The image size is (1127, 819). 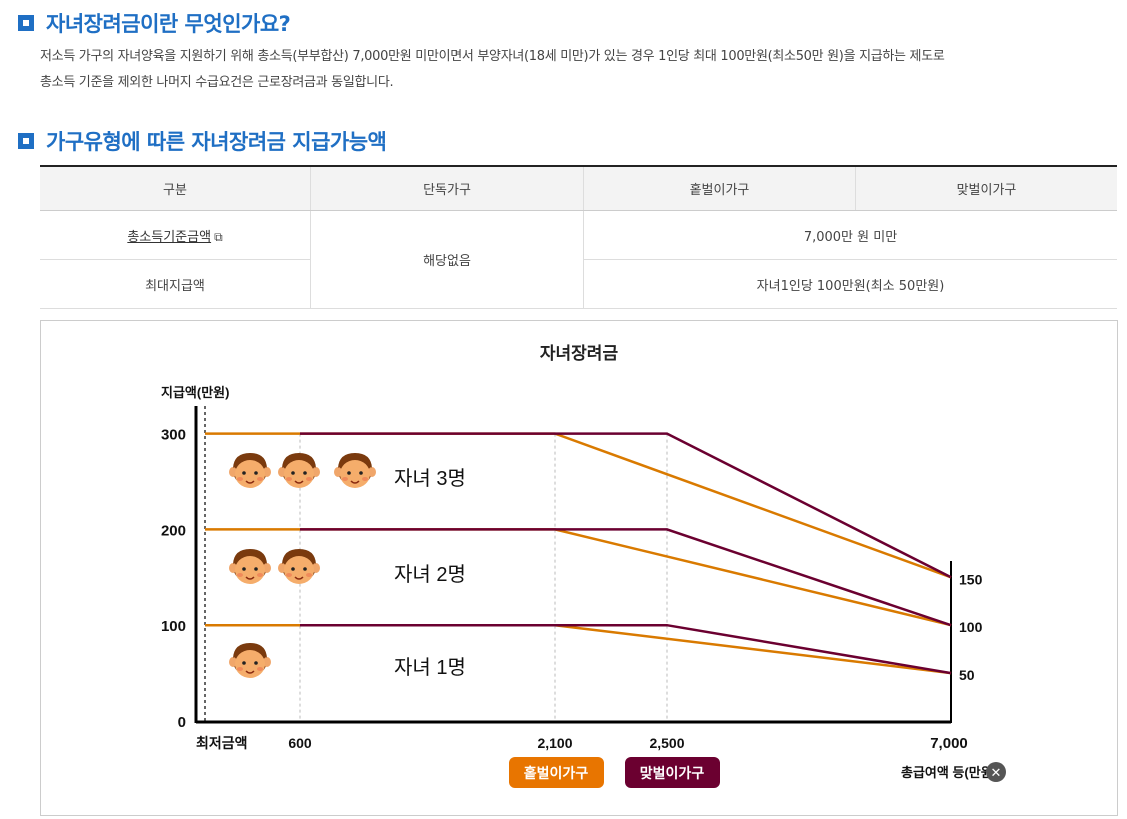 I want to click on table-header: 맞벌이가구, so click(x=986, y=188).